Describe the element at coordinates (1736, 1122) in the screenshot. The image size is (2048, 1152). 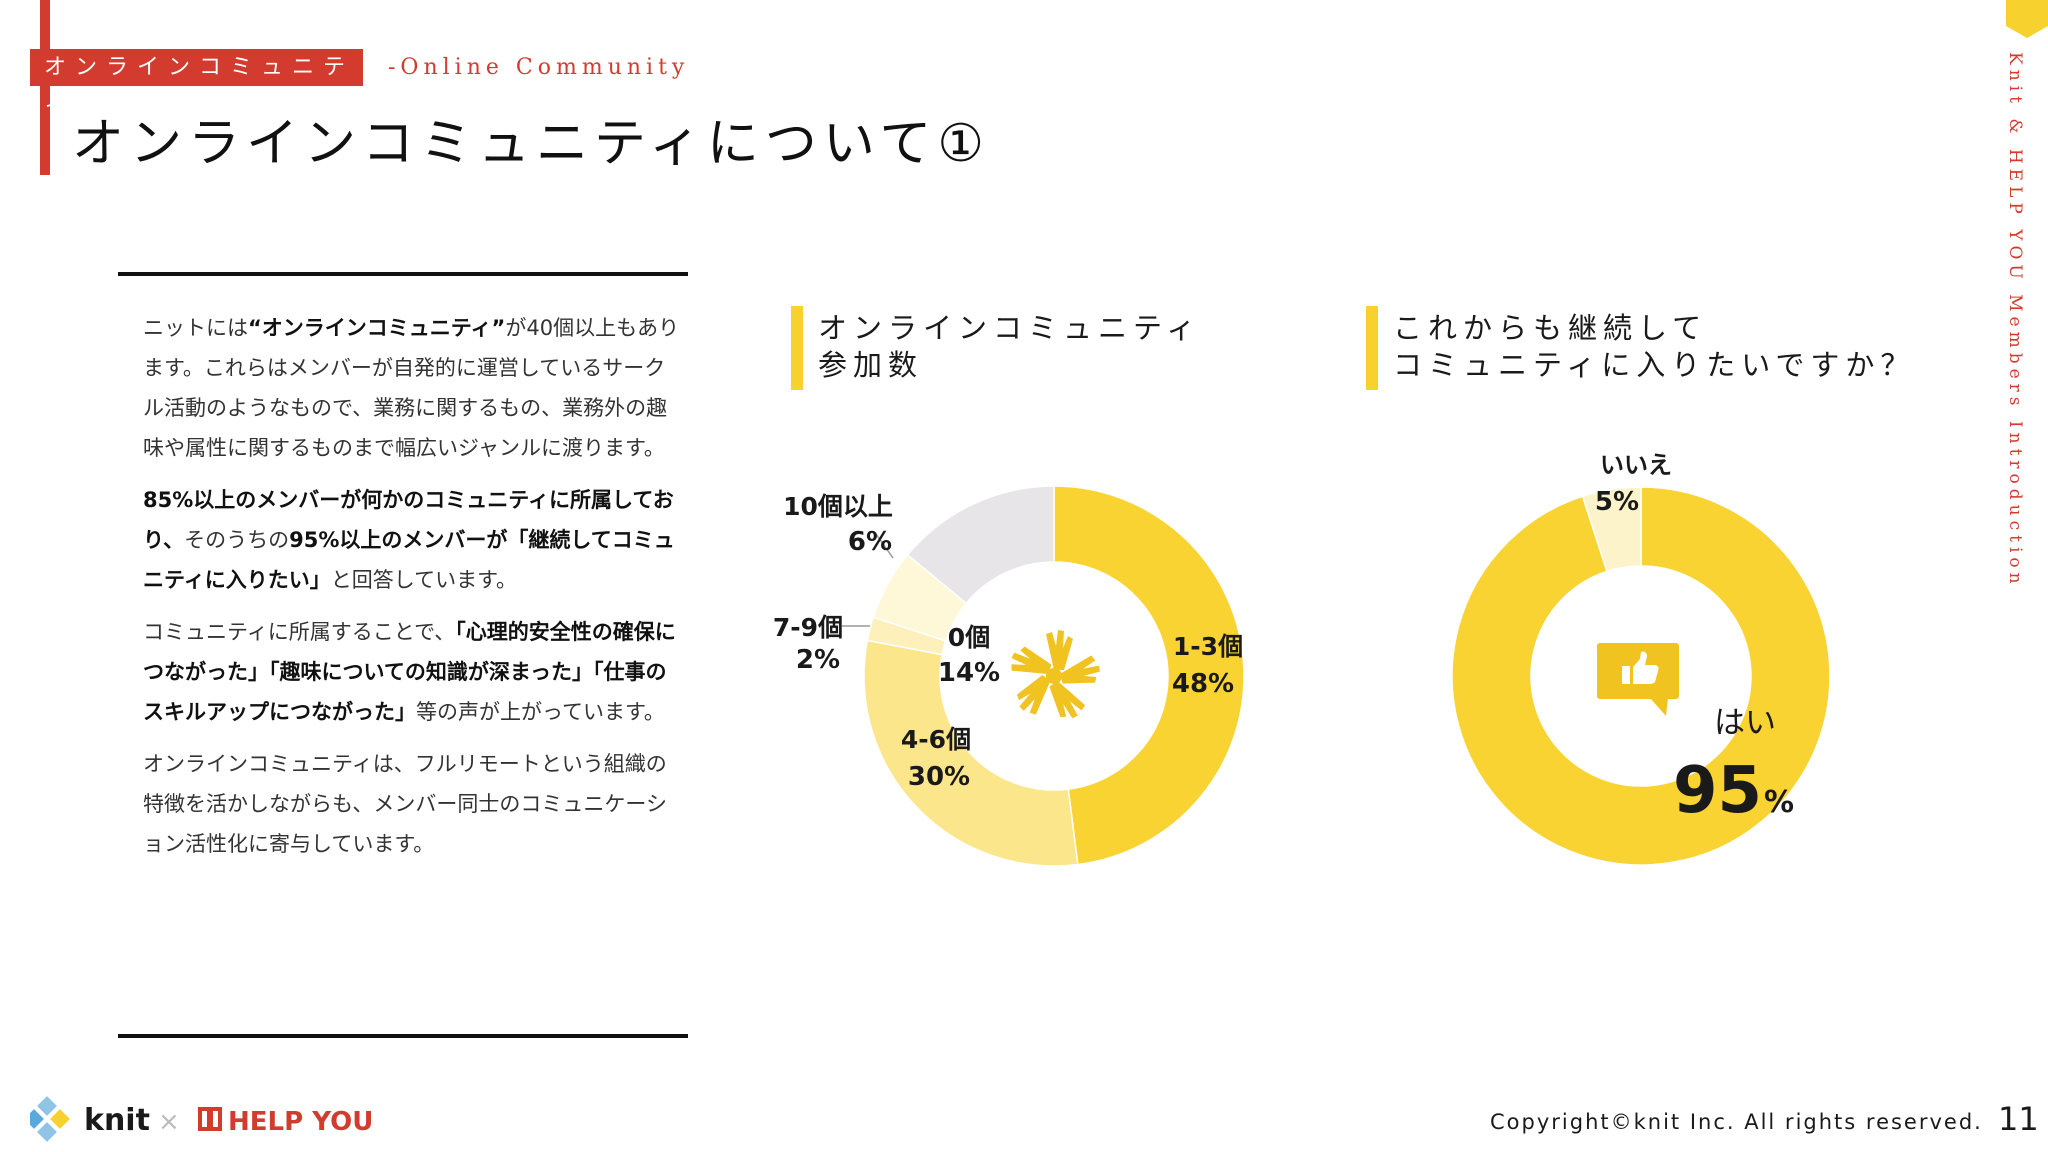
I see `copyright-text: Copyright©knit Inc. All rights reserved.` at that location.